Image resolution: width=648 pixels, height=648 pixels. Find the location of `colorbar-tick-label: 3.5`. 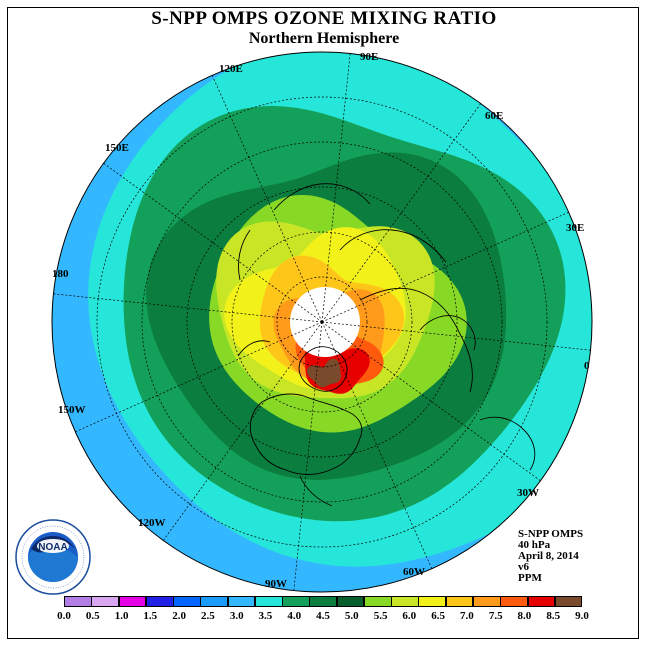

colorbar-tick-label: 3.5 is located at coordinates (265, 616).